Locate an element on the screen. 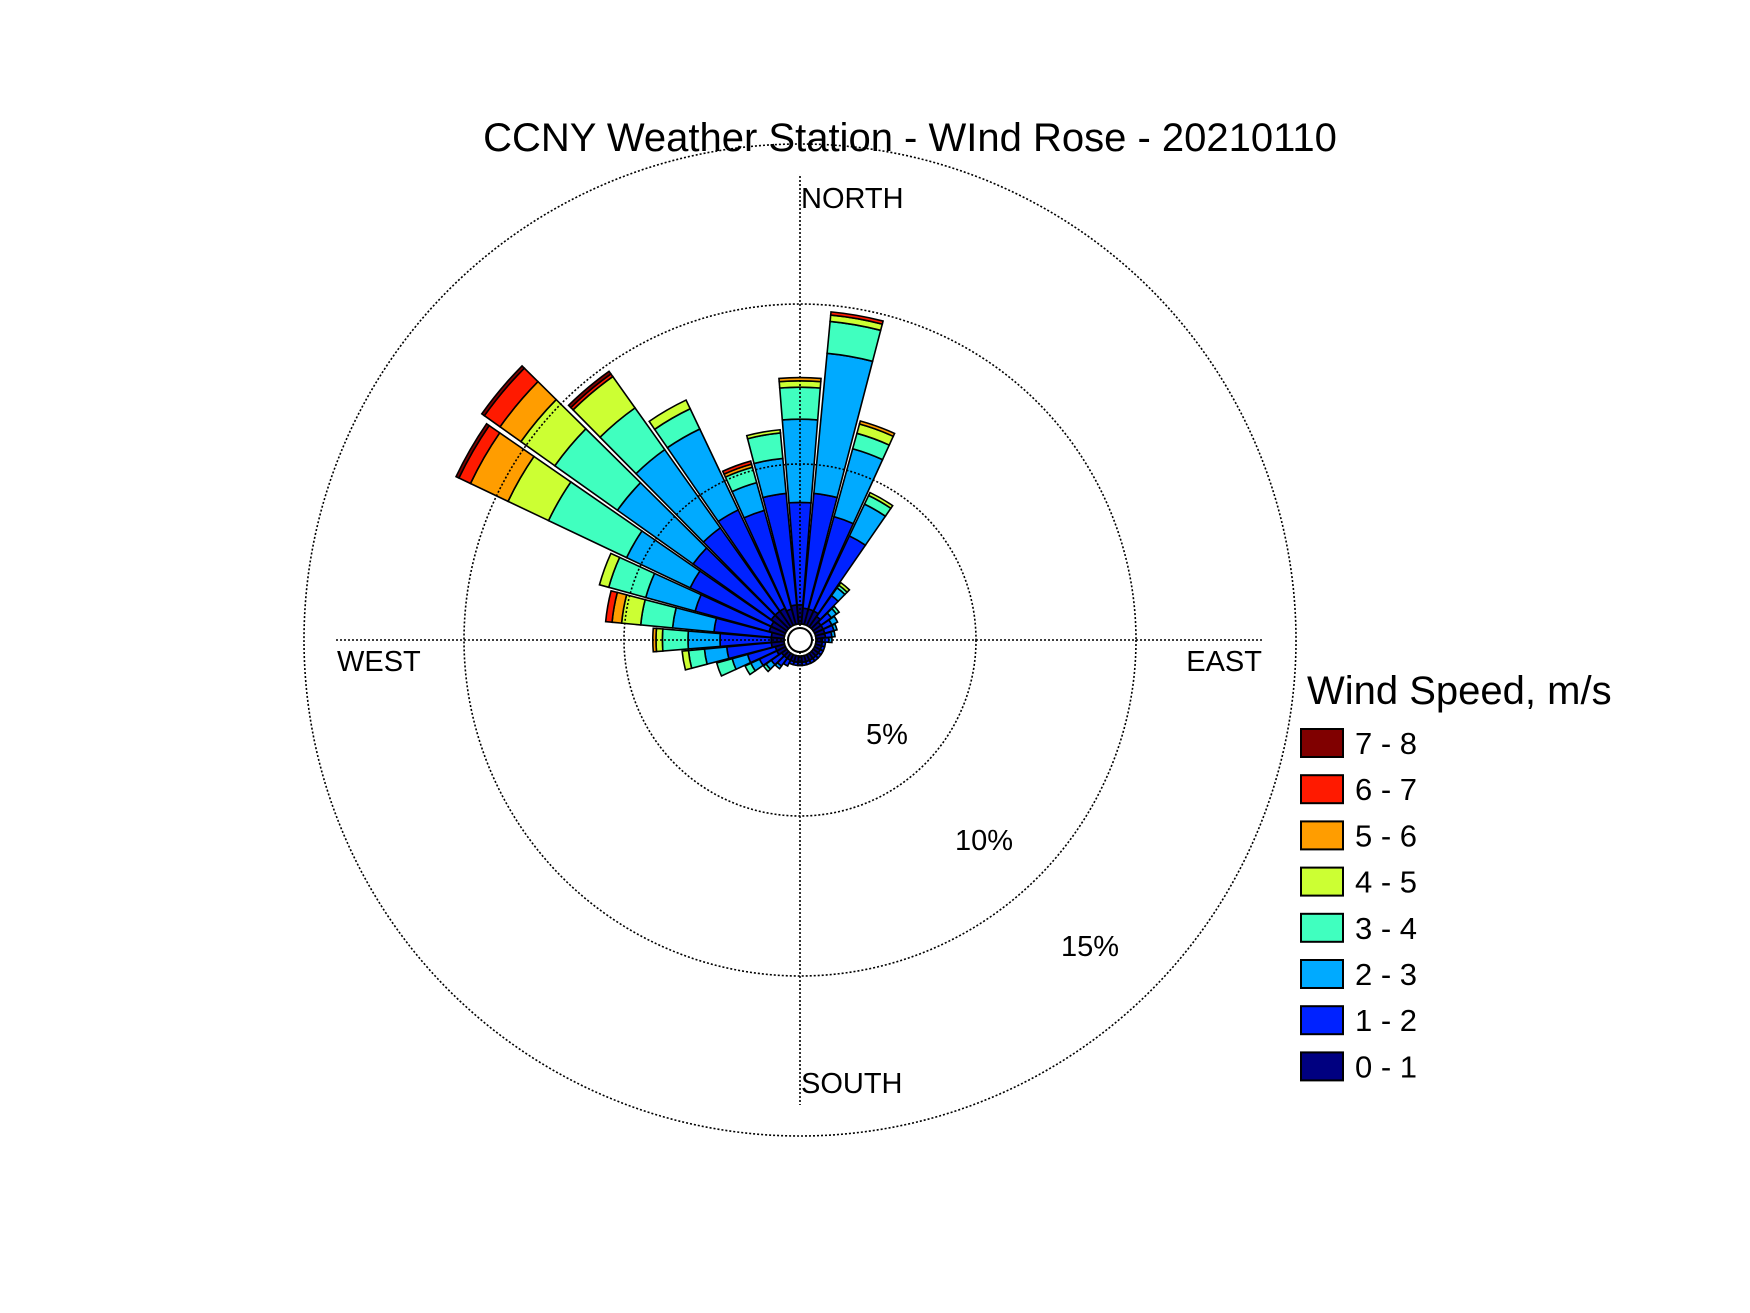 Image resolution: width=1750 pixels, height=1313 pixels. legend-title: Wind Speed, m/s is located at coordinates (1459, 691).